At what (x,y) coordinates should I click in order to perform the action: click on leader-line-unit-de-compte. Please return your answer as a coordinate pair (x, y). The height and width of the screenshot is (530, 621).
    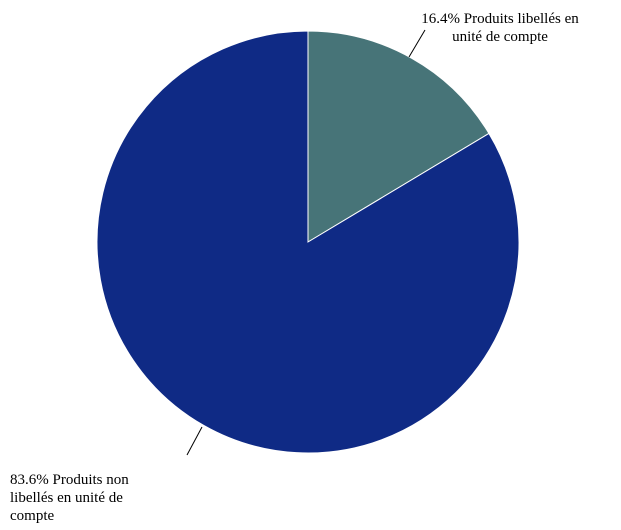
    Looking at the image, I should click on (417, 43).